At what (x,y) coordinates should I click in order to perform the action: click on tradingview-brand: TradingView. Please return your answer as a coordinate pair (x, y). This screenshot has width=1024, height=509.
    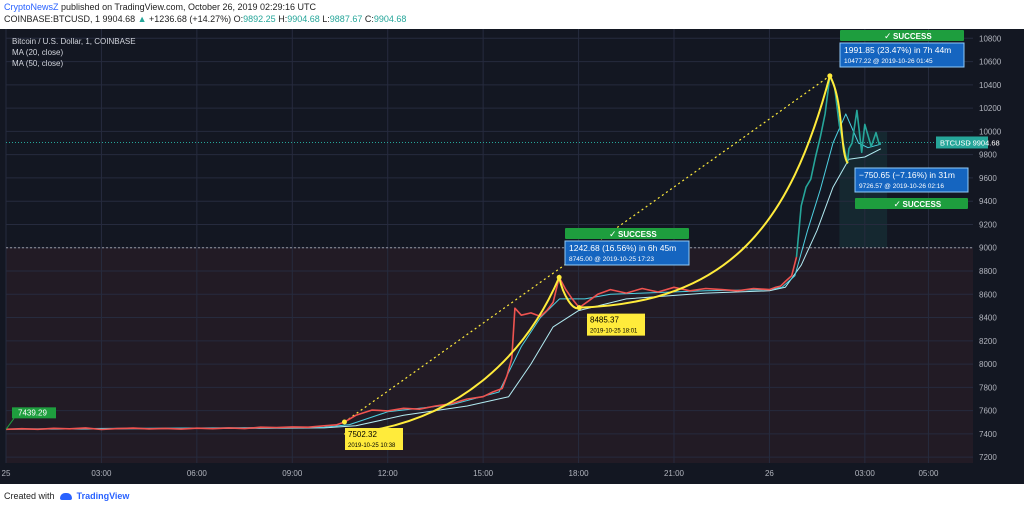
    Looking at the image, I should click on (103, 496).